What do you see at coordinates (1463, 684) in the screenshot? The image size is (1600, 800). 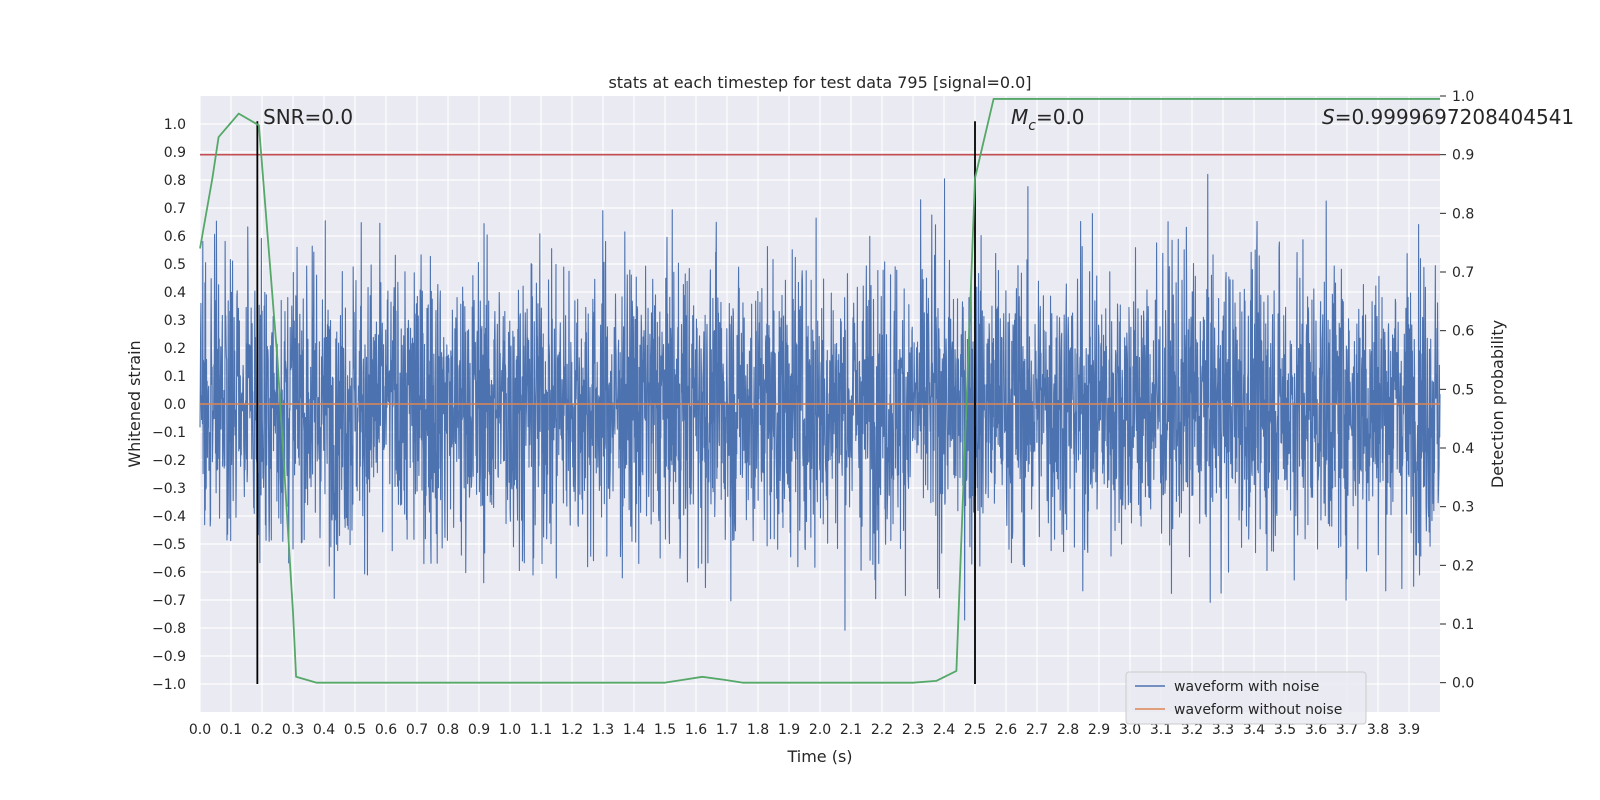 I see `y2-tick-label: 0.0` at bounding box center [1463, 684].